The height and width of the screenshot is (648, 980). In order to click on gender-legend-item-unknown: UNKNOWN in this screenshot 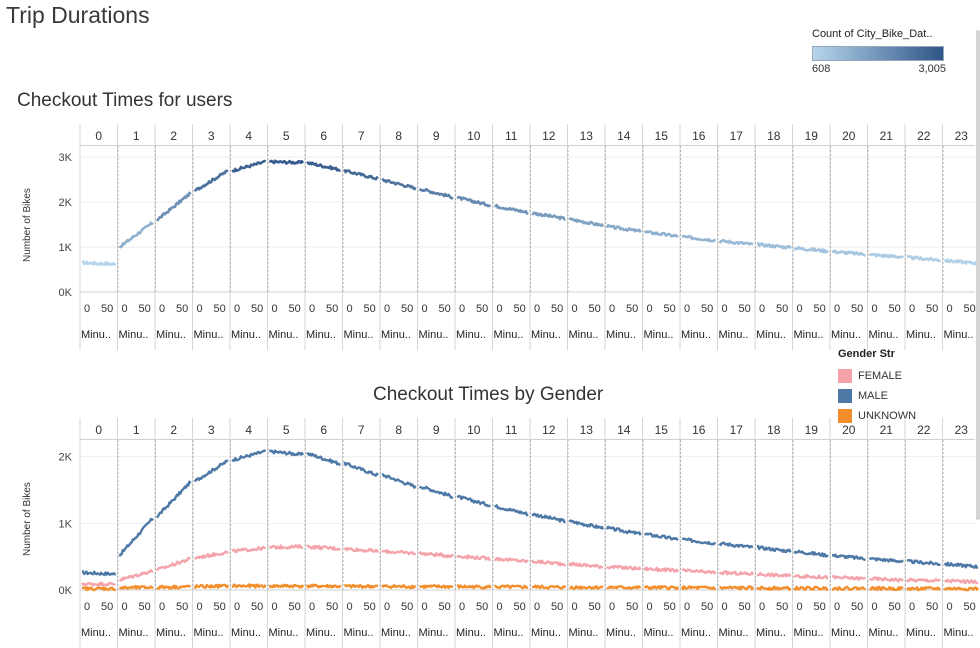, I will do `click(877, 416)`.